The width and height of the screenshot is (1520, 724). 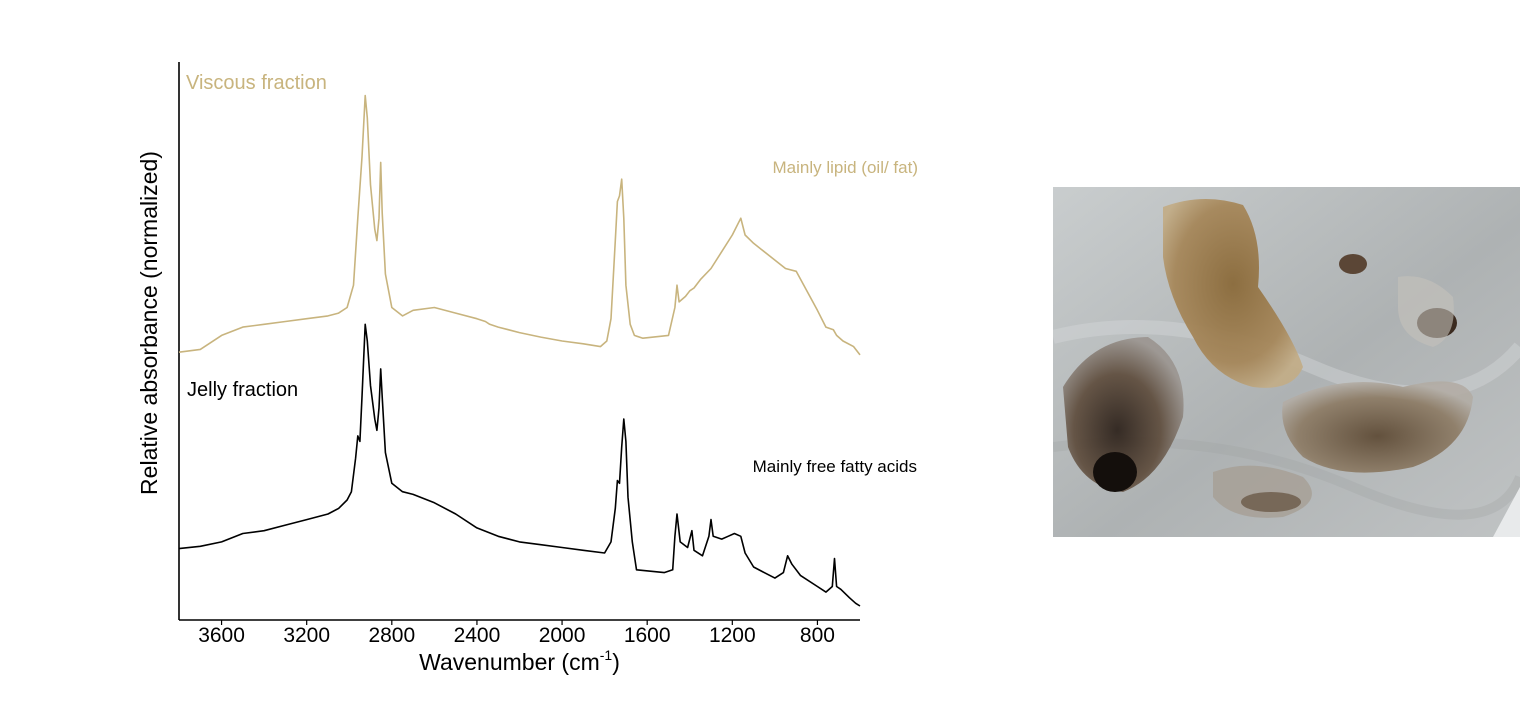 I want to click on sample-photo, so click(x=1286, y=362).